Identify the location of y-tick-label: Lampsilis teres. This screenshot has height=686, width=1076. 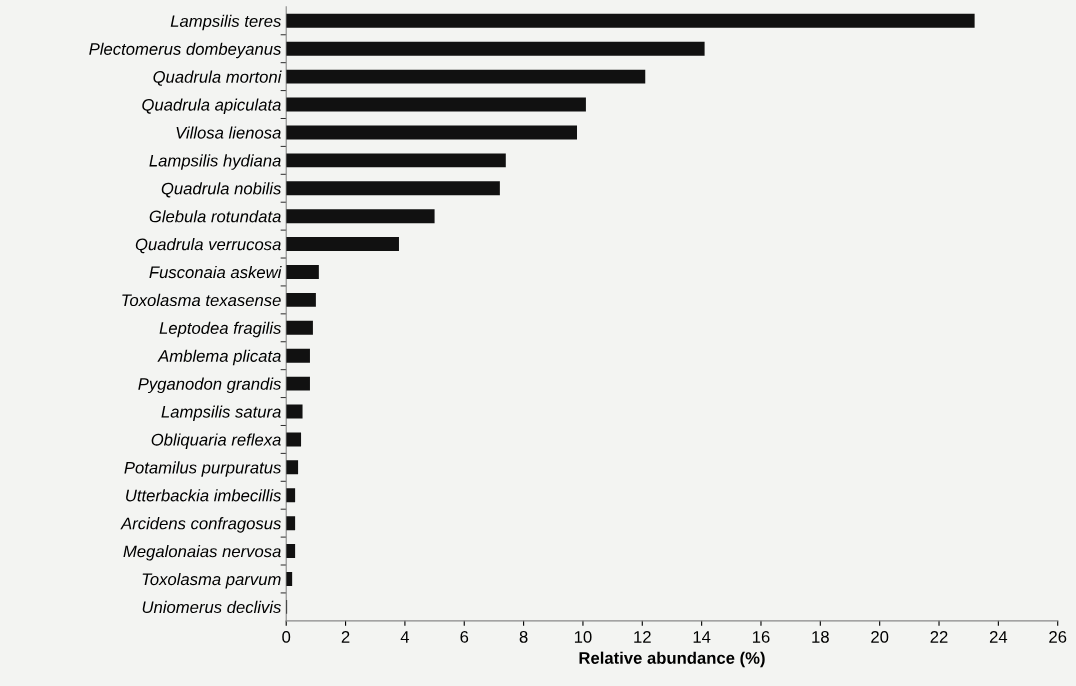
(226, 22).